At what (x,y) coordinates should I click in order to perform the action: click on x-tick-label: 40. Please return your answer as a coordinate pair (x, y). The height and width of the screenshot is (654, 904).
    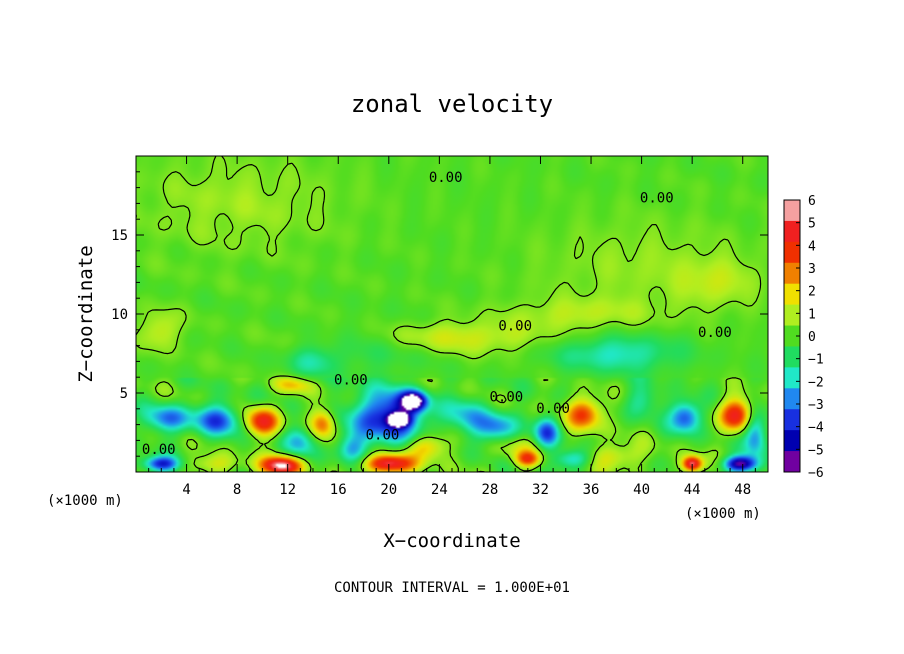
    Looking at the image, I should click on (641, 490).